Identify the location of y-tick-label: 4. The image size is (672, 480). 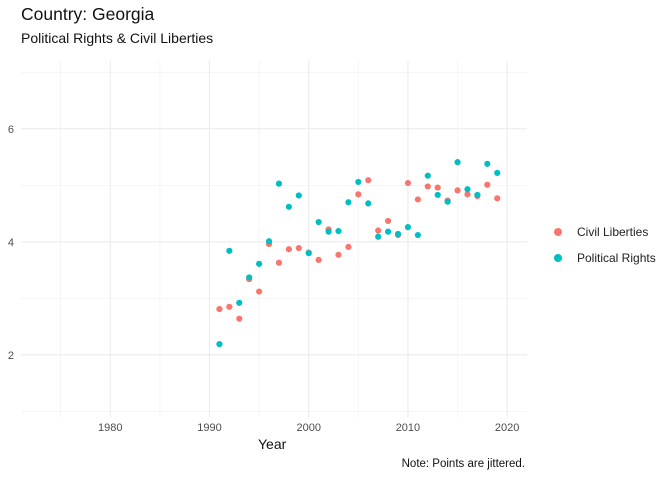
(11, 243).